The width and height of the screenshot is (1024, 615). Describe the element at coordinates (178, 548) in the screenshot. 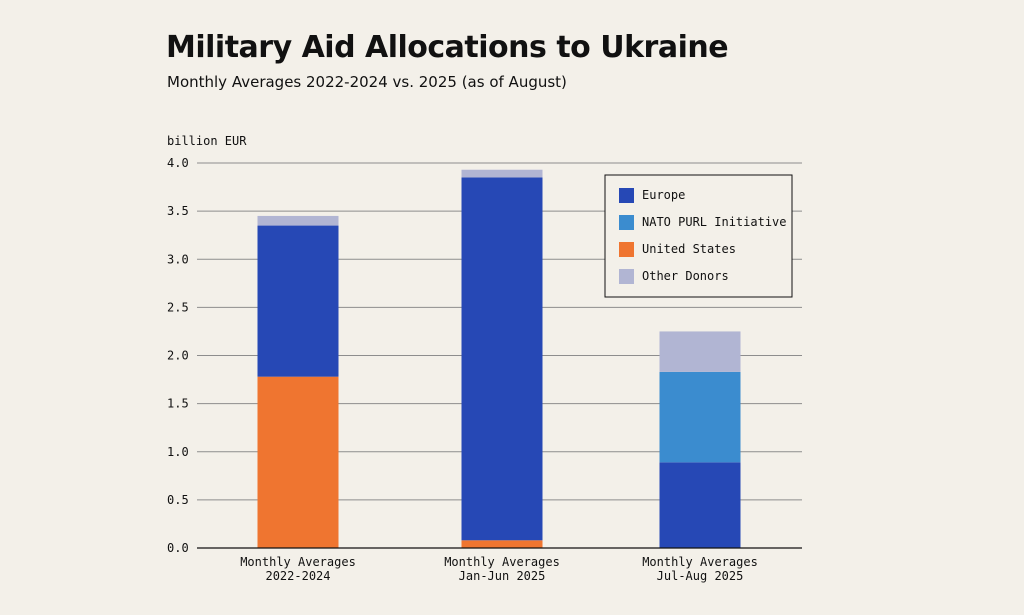

I see `y-tick-label: 0.0` at that location.